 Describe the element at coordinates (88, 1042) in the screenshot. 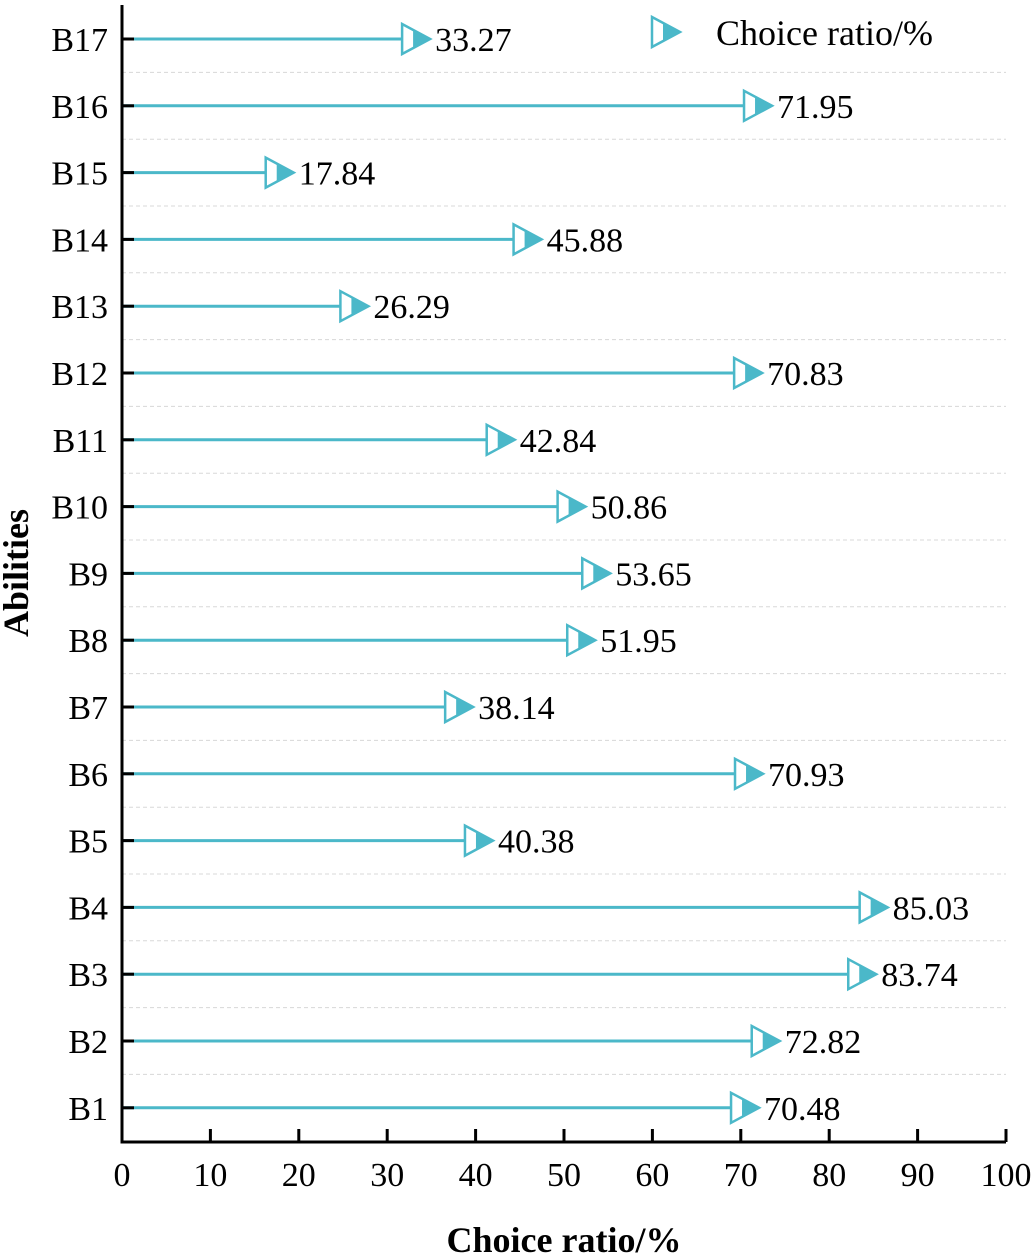

I see `y-tick-label-B2: B2` at that location.